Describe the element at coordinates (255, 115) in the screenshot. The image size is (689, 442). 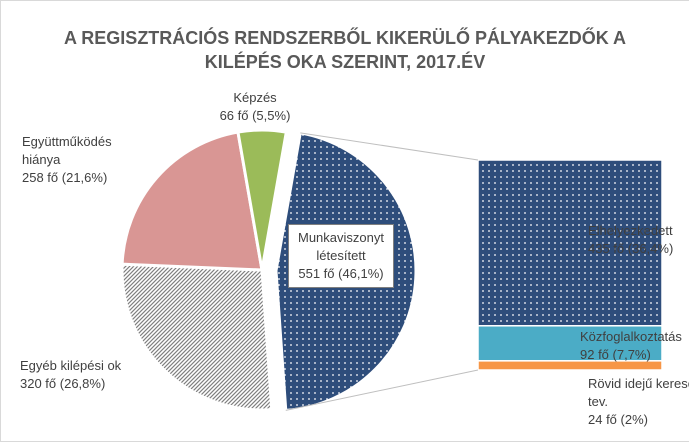
I see `value-label: 66 fő (5,5%)` at that location.